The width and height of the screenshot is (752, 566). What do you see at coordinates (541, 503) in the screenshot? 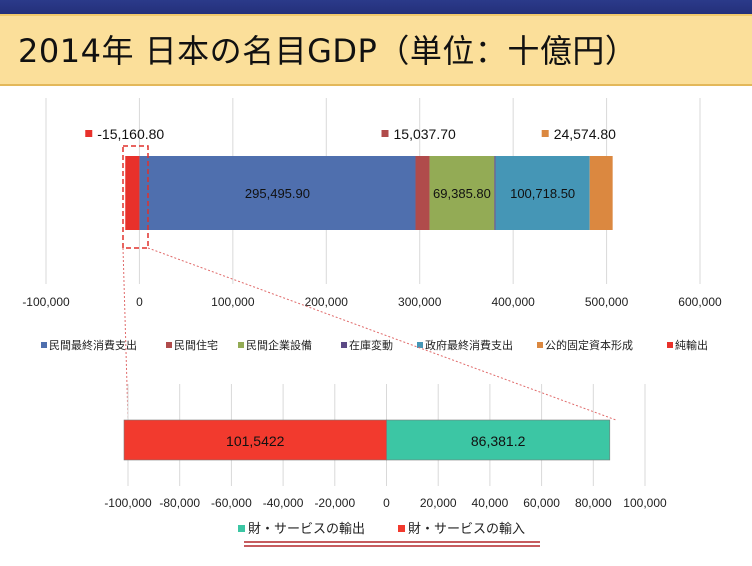
I see `bottom-x-tick-label: 60,000` at bounding box center [541, 503].